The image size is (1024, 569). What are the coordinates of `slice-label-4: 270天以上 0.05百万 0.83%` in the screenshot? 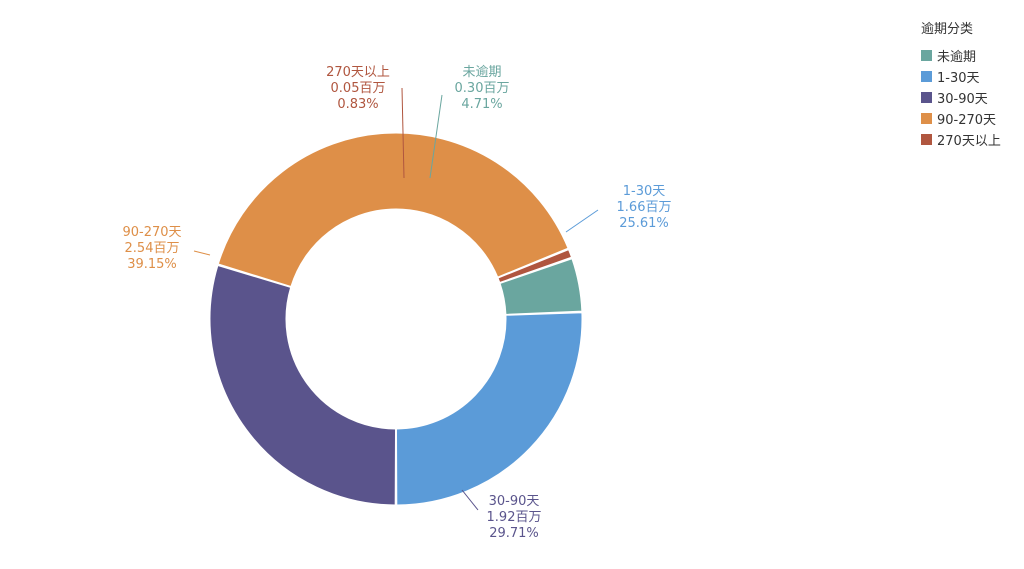 It's located at (358, 88).